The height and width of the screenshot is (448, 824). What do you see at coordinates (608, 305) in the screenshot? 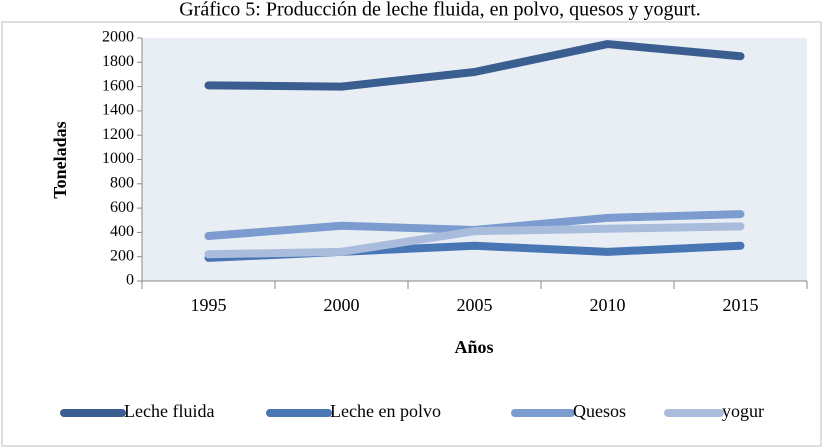
I see `x-tick-label: 2010` at bounding box center [608, 305].